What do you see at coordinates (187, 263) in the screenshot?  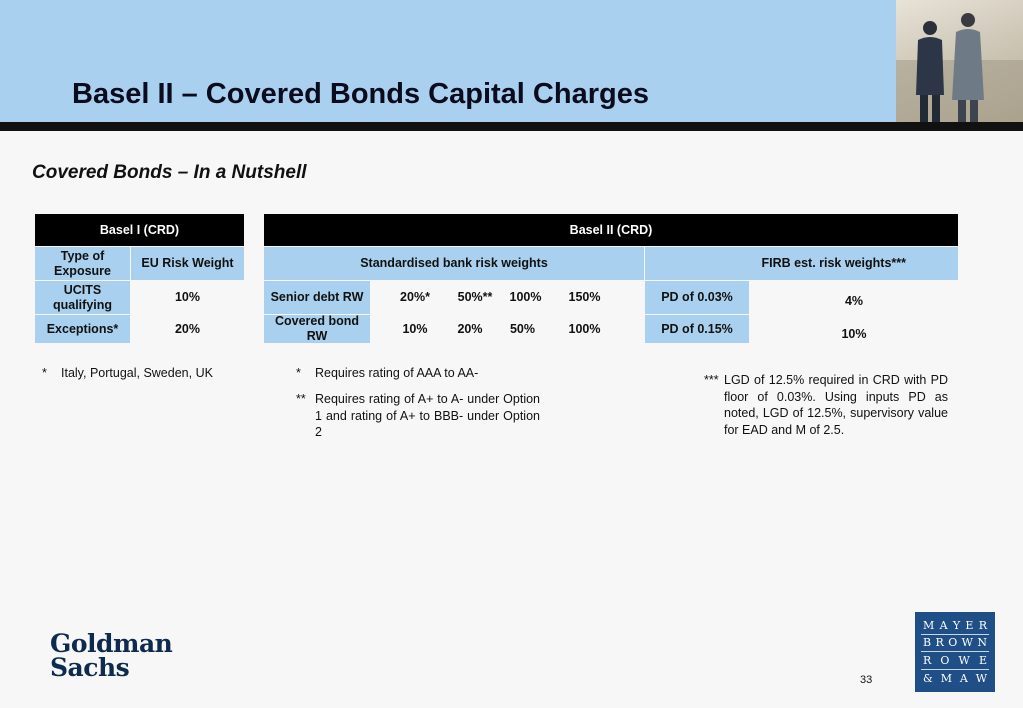 I see `basel1-col-weight-header: EU Risk Weight` at bounding box center [187, 263].